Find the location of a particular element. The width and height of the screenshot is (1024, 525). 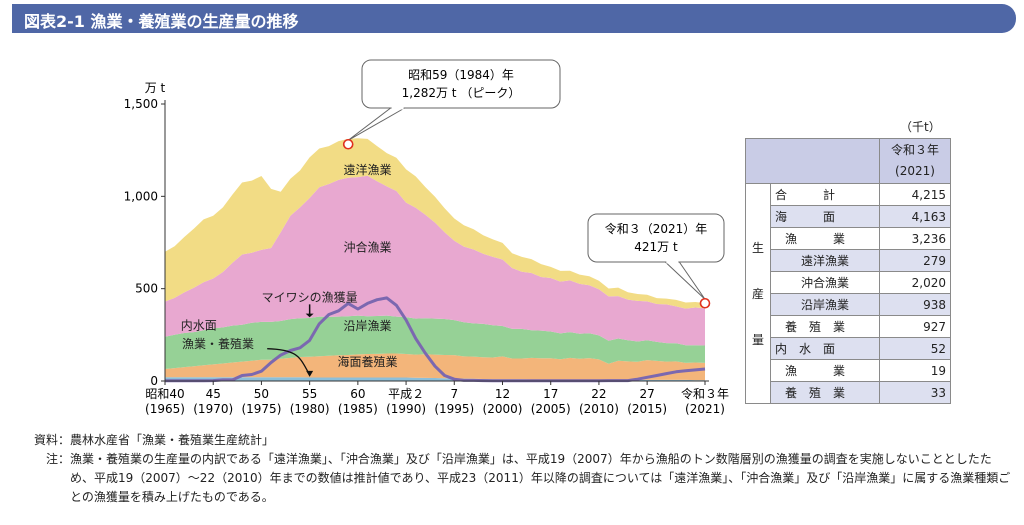

y-tick-label: 0 is located at coordinates (154, 381).